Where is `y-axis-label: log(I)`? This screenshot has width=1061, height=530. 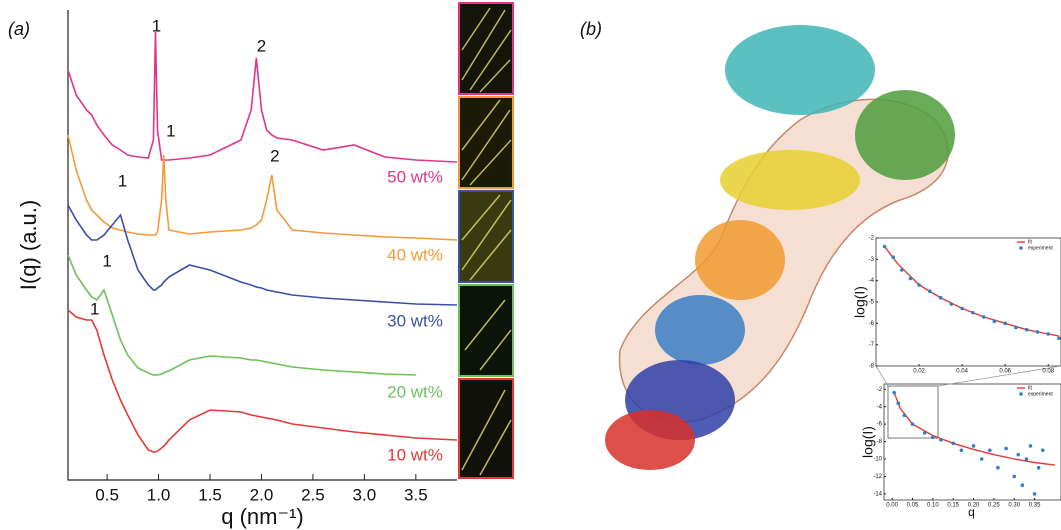
y-axis-label: log(I) is located at coordinates (860, 302).